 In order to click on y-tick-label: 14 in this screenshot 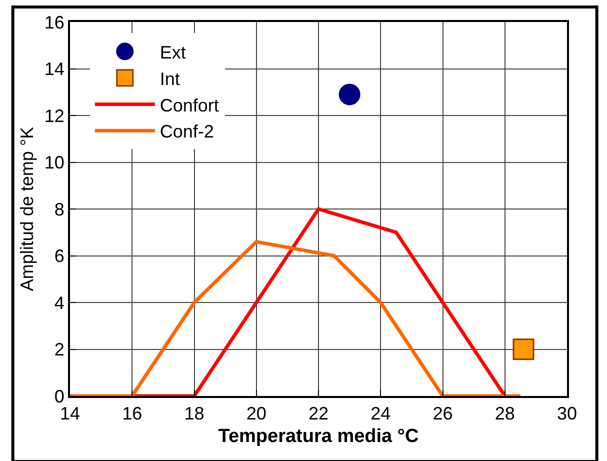, I will do `click(54, 69)`.